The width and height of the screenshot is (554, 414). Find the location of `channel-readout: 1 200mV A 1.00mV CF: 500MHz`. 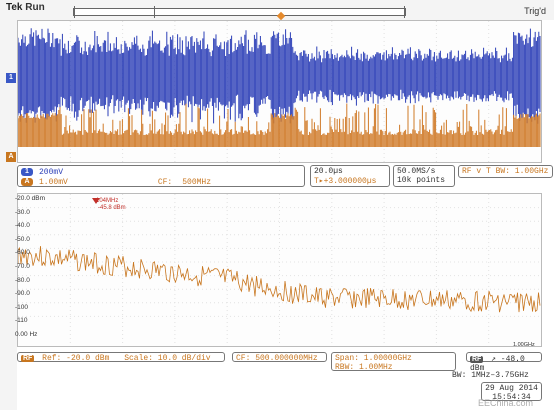

channel-readout: 1 200mV A 1.00mV CF: 500MHz is located at coordinates (161, 176).